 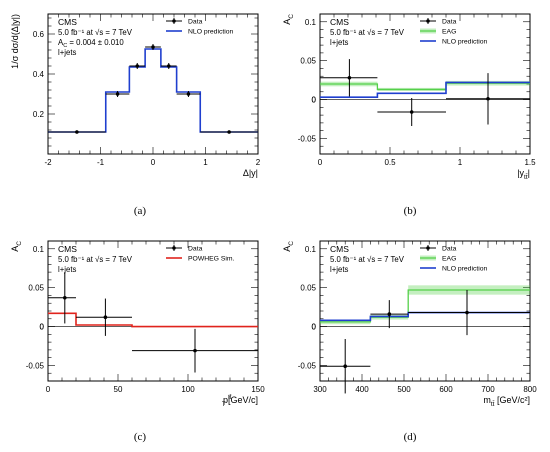 What do you see at coordinates (140, 211) in the screenshot?
I see `panel-caption: (a)` at bounding box center [140, 211].